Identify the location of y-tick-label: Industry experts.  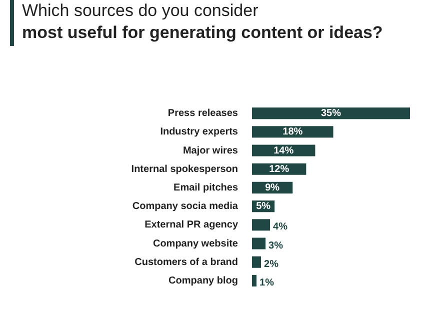
(199, 132).